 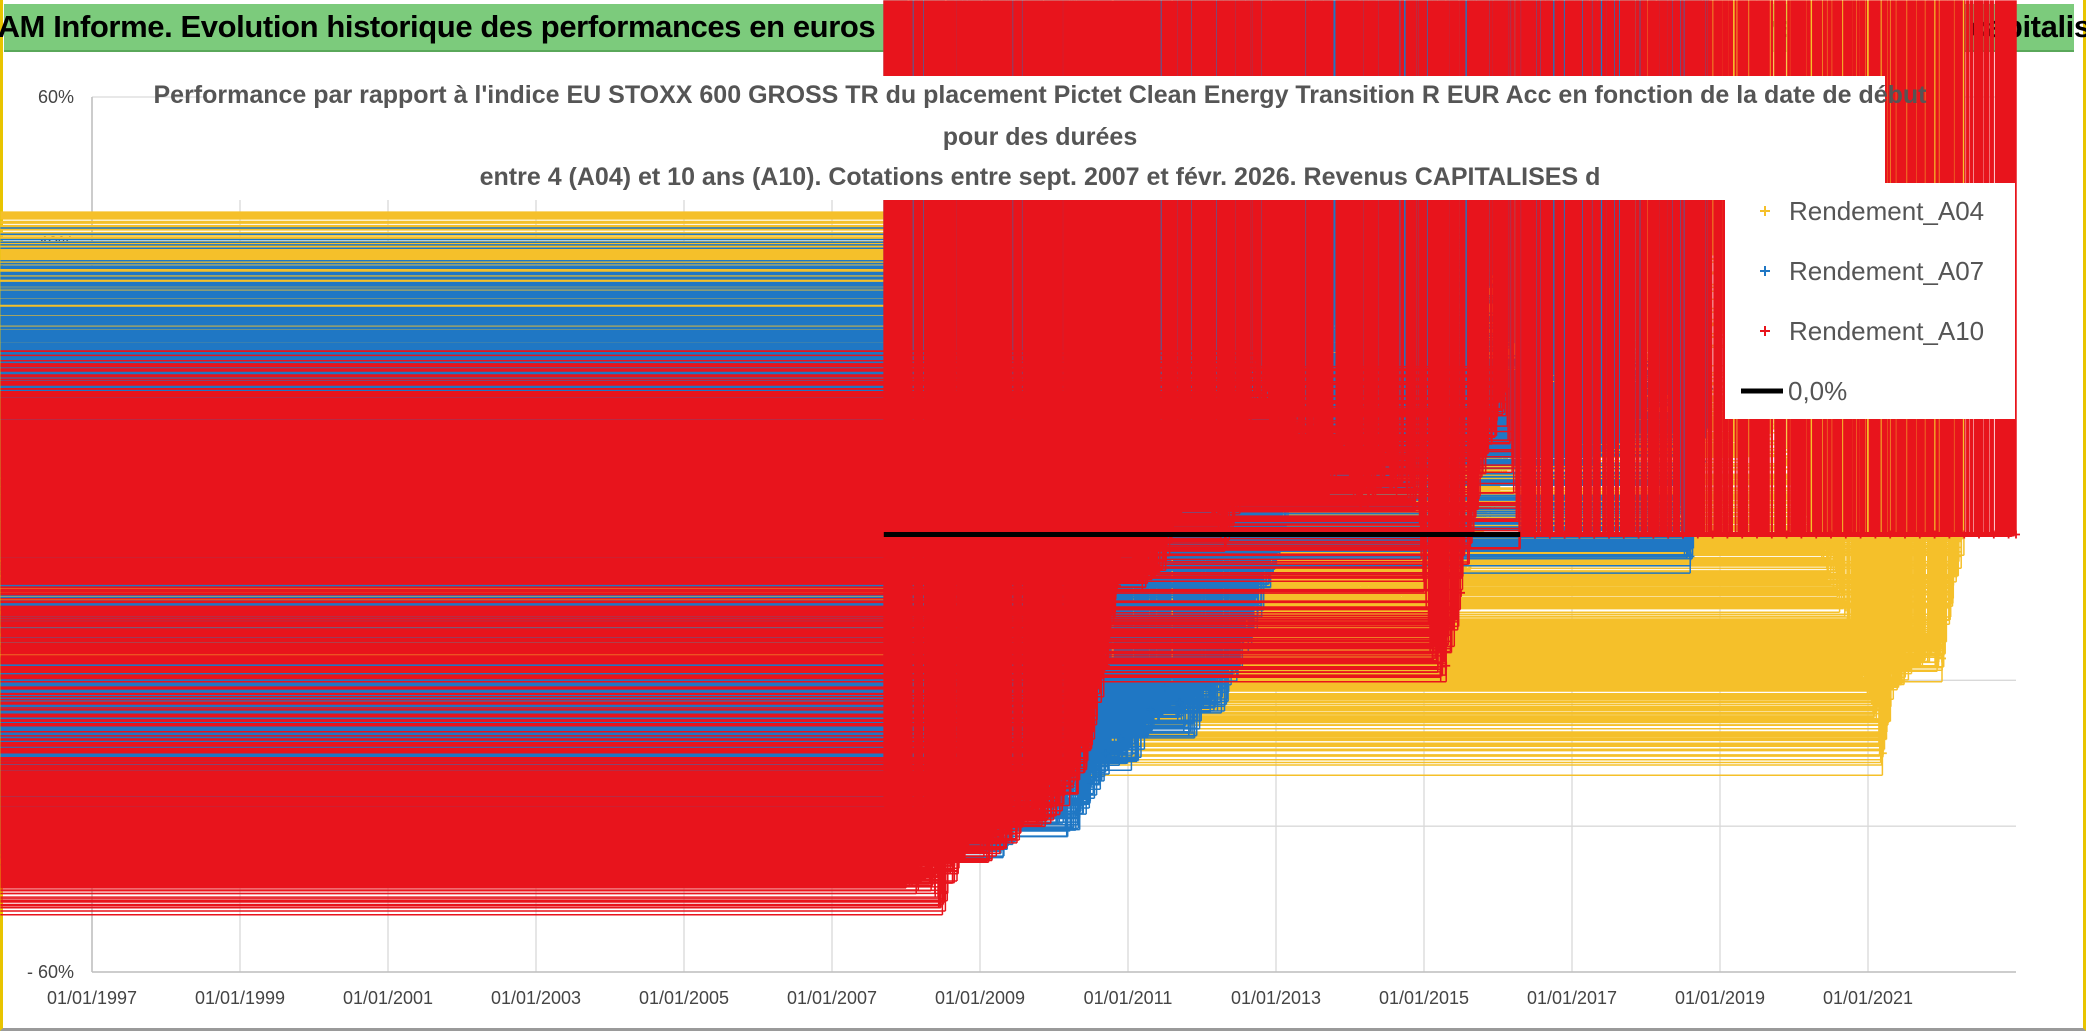 I want to click on legend-background, so click(x=1870, y=301).